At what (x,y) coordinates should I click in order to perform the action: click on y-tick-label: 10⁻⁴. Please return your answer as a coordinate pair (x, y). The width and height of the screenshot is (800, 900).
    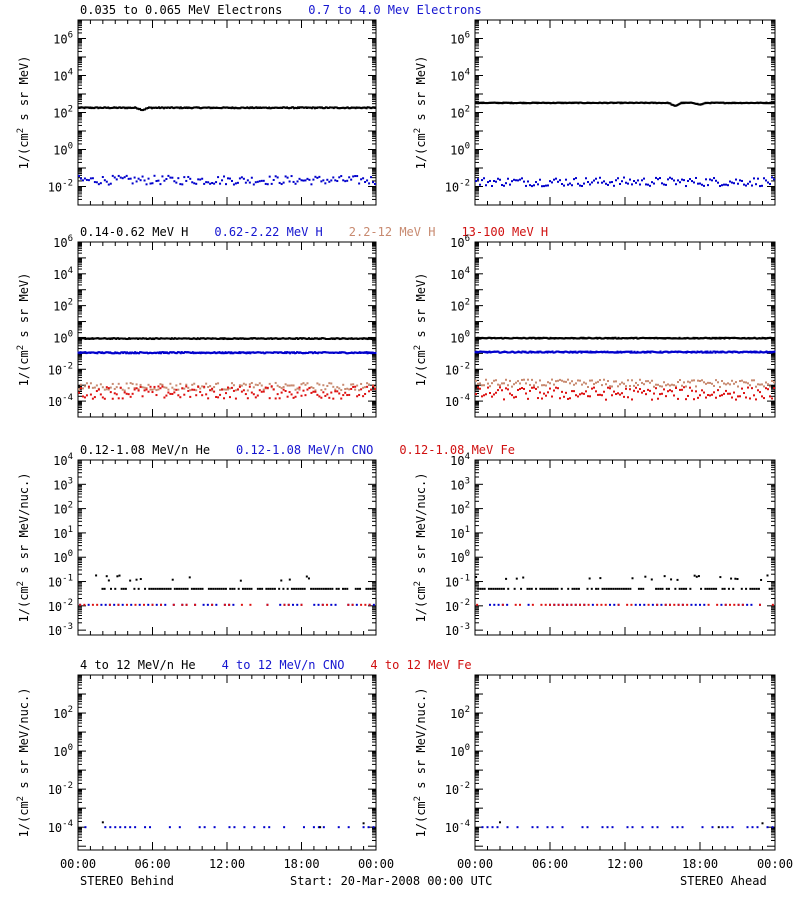
    Looking at the image, I should click on (457, 401).